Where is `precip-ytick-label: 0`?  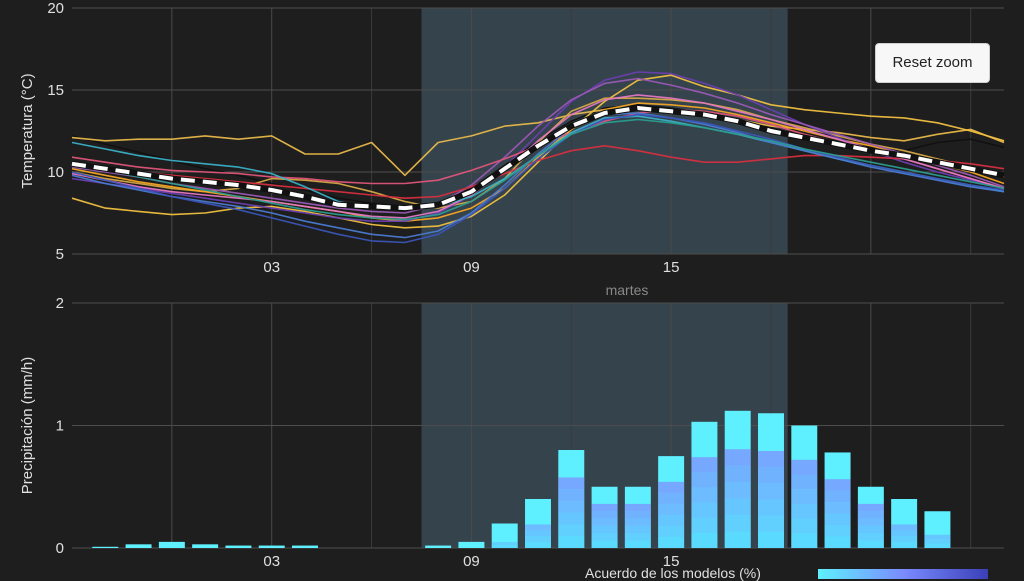 precip-ytick-label: 0 is located at coordinates (60, 548).